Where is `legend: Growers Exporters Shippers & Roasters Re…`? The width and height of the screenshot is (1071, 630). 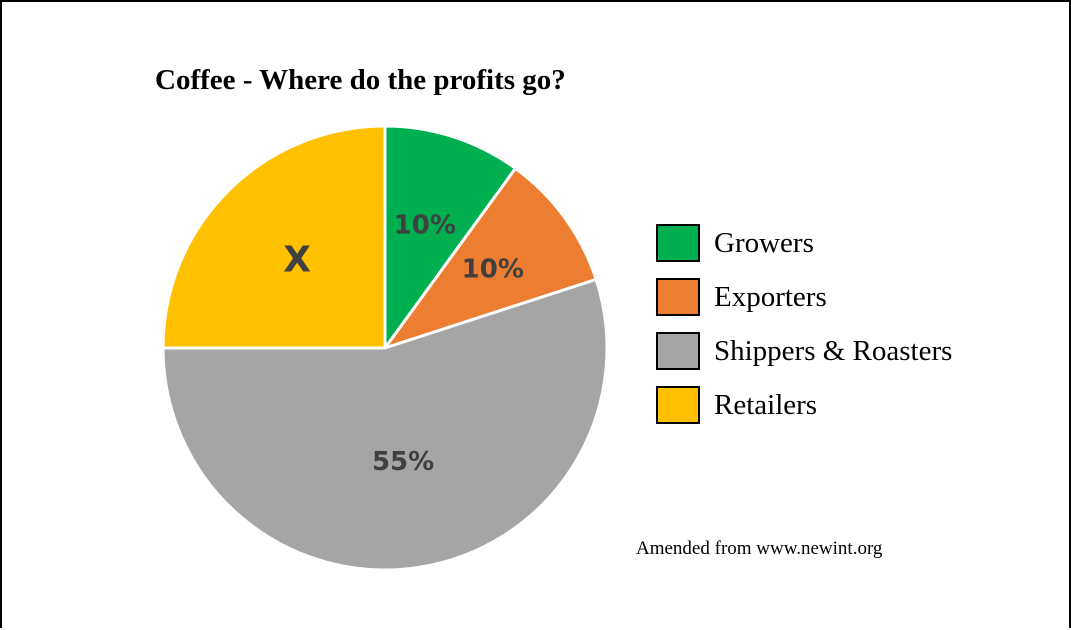 legend: Growers Exporters Shippers & Roasters Re… is located at coordinates (804, 324).